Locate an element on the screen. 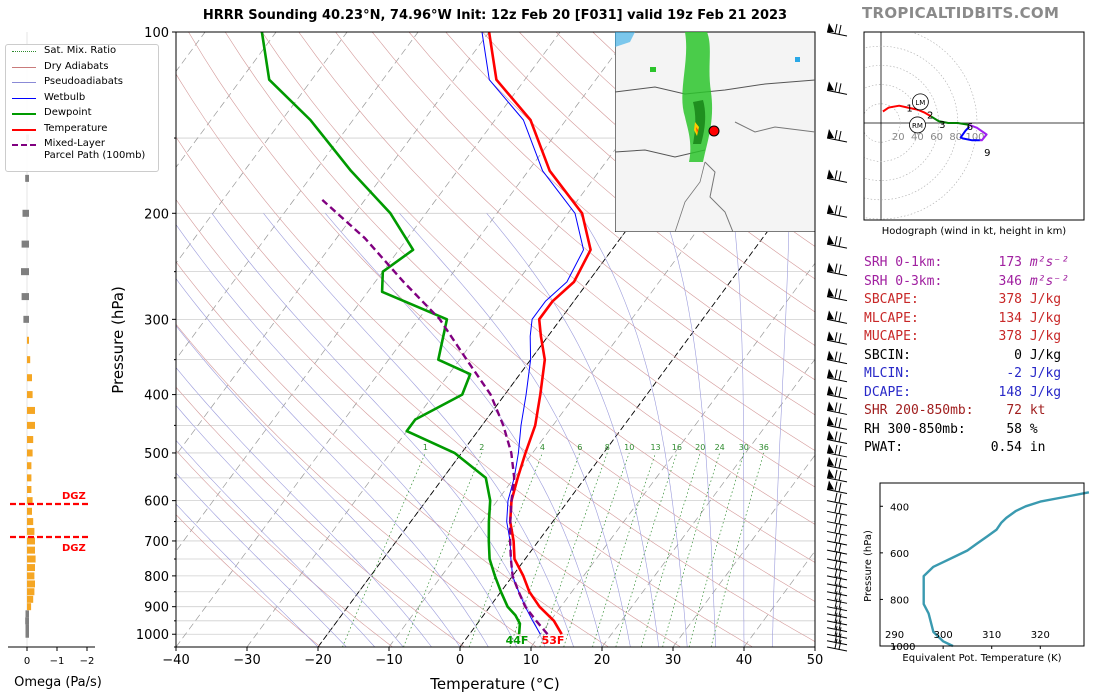 The height and width of the screenshot is (700, 1100). mixing-ratio-label: 8 is located at coordinates (607, 447).